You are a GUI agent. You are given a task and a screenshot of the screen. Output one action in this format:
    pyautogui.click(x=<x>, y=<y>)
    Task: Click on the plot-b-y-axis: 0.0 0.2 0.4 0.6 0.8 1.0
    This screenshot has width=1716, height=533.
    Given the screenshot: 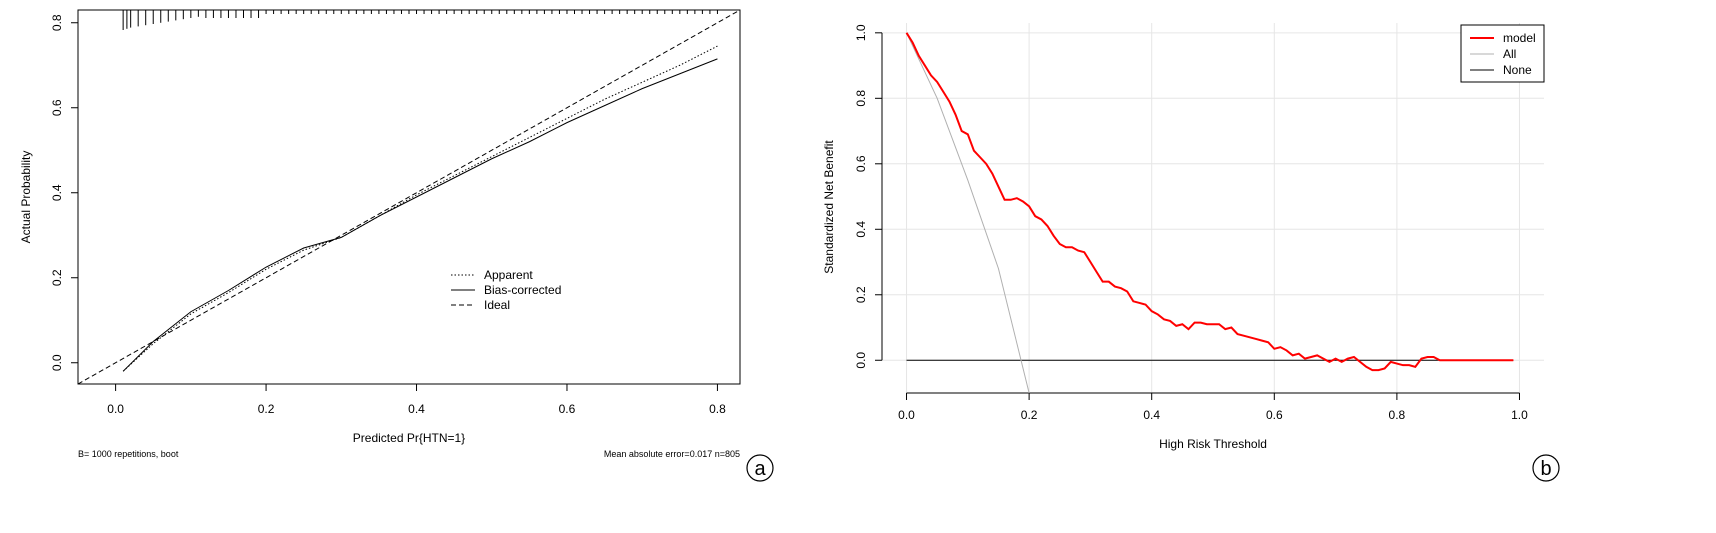 What is the action you would take?
    pyautogui.click(x=868, y=196)
    